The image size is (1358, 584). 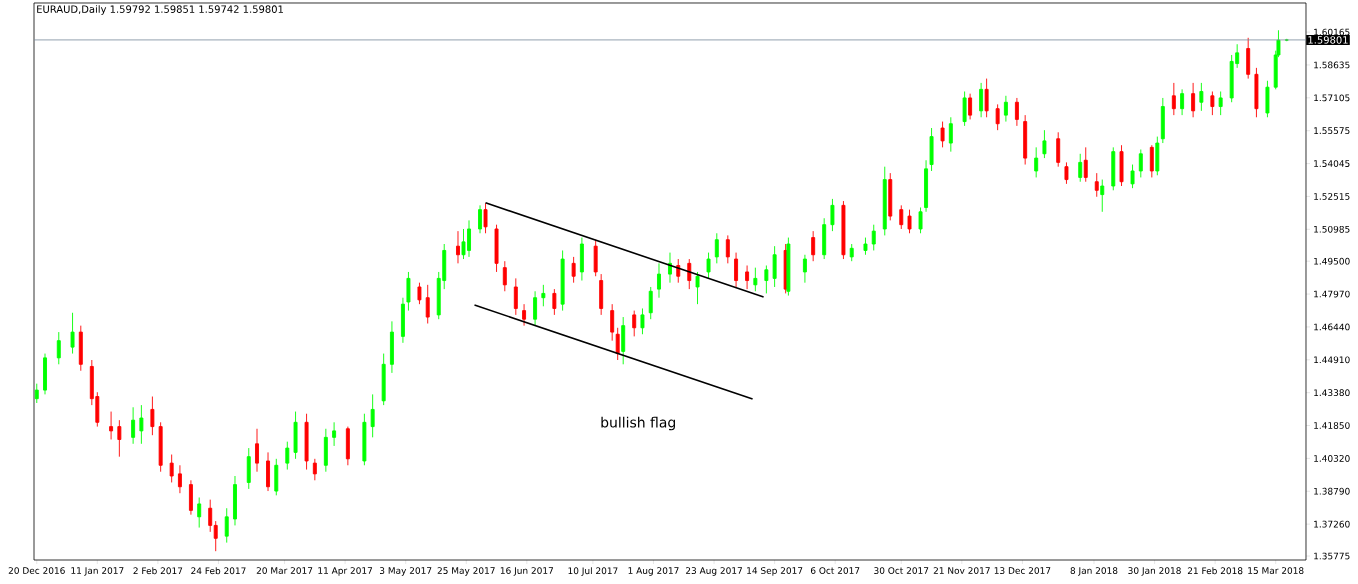 What do you see at coordinates (284, 570) in the screenshot?
I see `x-tick-label: 20 Mar 2017` at bounding box center [284, 570].